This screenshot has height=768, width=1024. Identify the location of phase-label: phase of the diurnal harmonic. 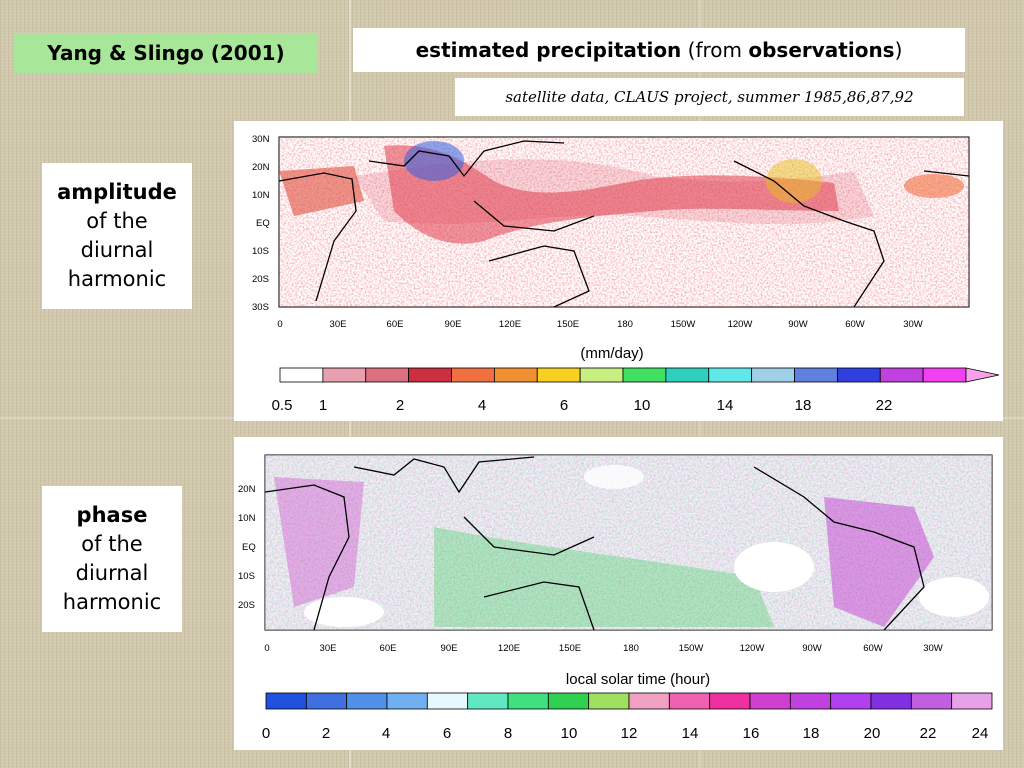
(112, 559).